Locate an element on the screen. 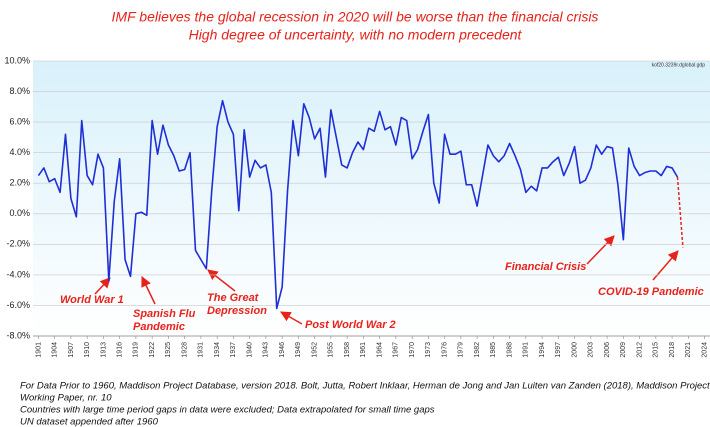 Image resolution: width=710 pixels, height=427 pixels. y-tick-label: 0.0% is located at coordinates (19, 213).